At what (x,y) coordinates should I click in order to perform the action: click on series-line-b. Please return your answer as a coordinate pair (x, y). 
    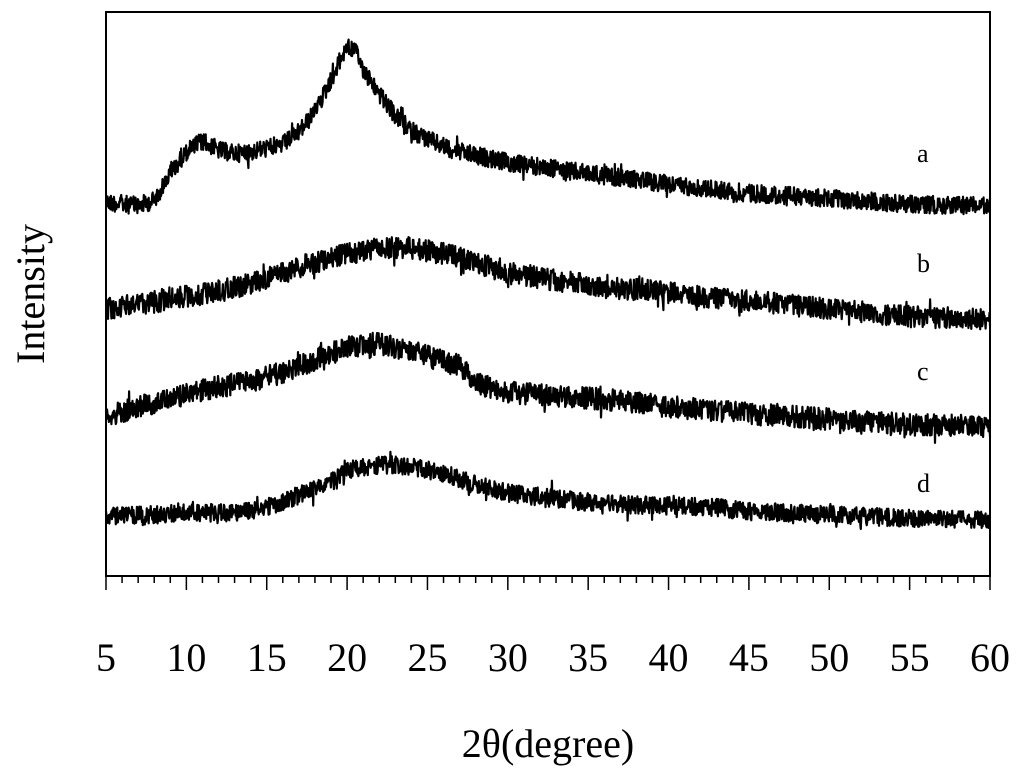
    Looking at the image, I should click on (548, 283).